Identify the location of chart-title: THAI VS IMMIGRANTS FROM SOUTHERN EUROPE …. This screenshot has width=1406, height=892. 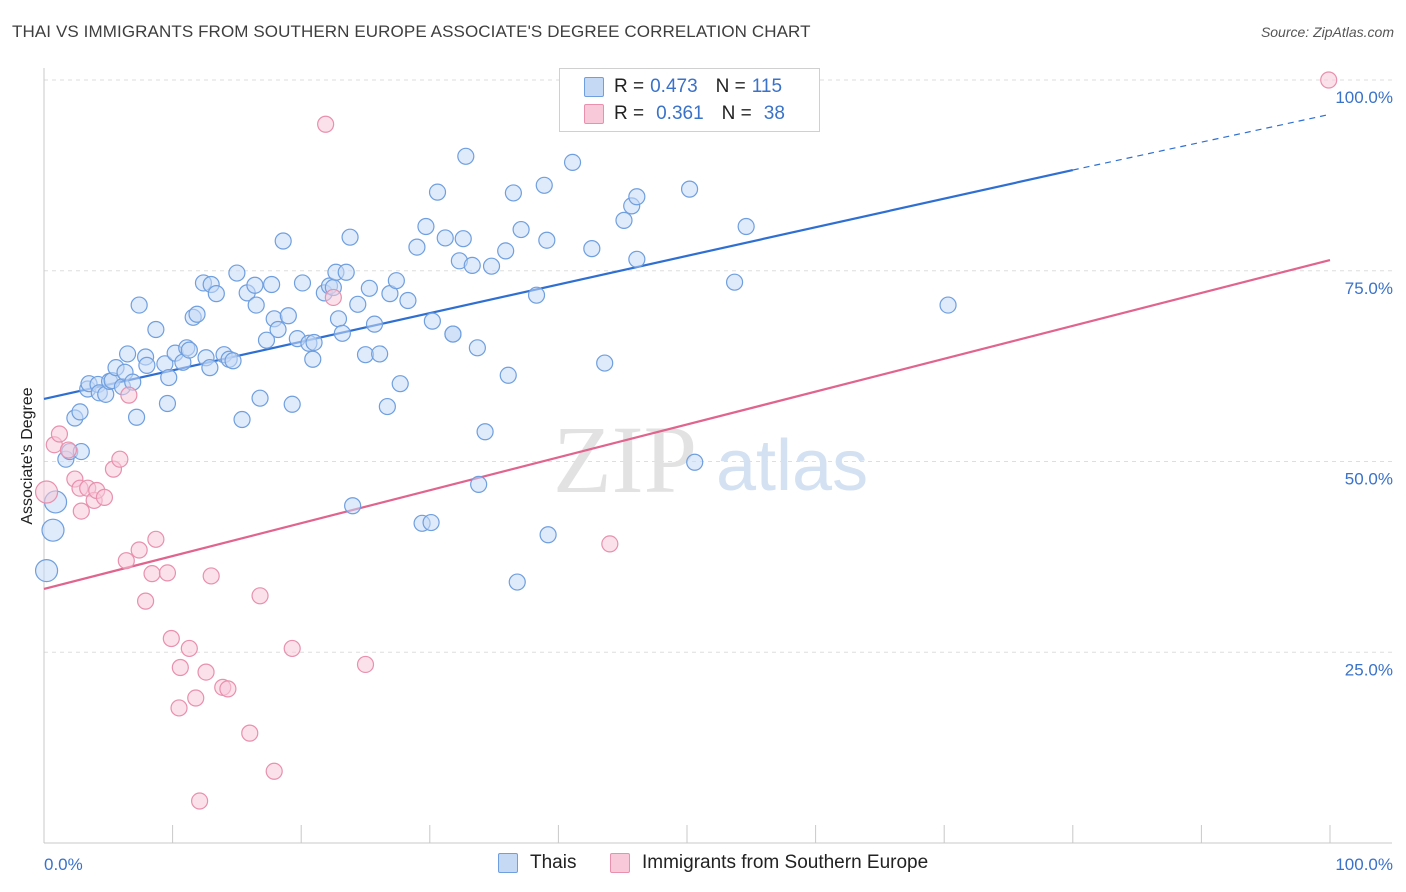
(411, 31).